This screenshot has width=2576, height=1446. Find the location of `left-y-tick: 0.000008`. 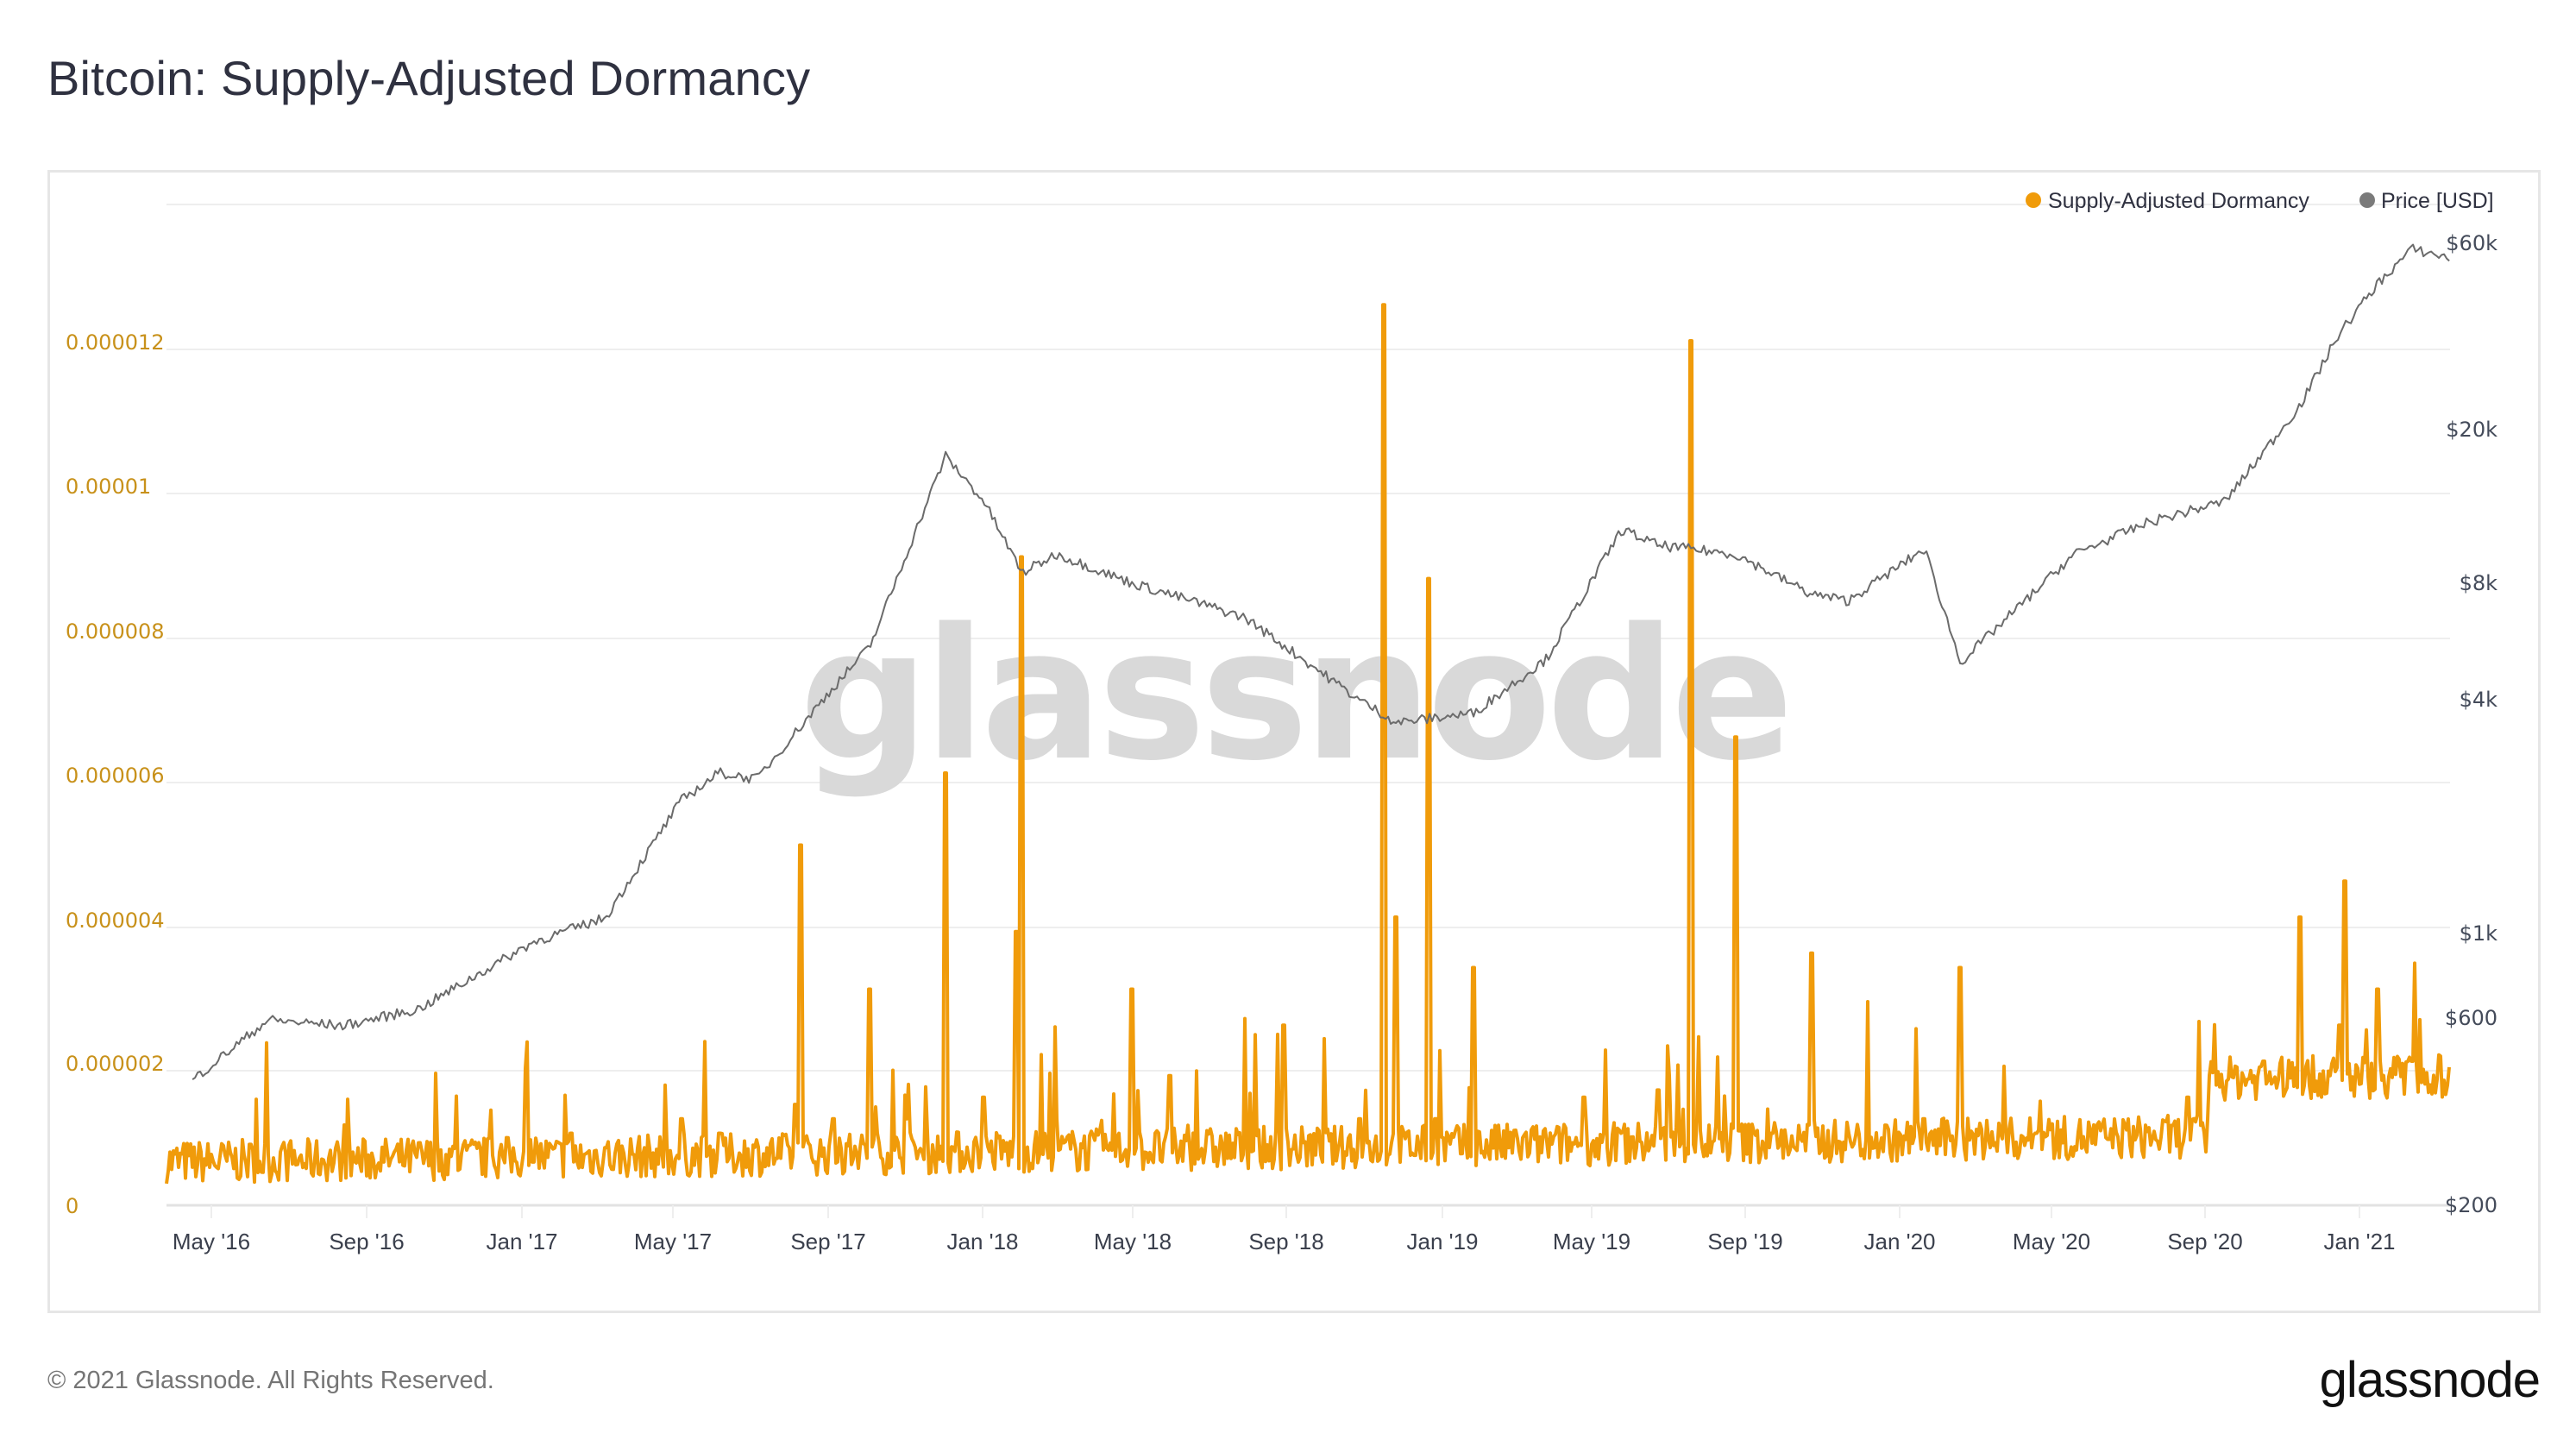

left-y-tick: 0.000008 is located at coordinates (115, 631).